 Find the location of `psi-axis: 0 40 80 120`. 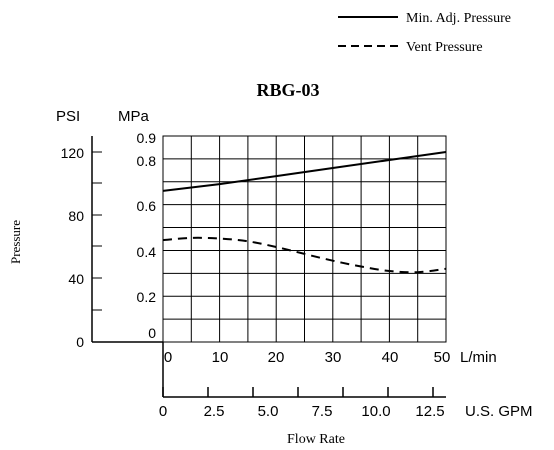

psi-axis: 0 40 80 120 is located at coordinates (81, 243).